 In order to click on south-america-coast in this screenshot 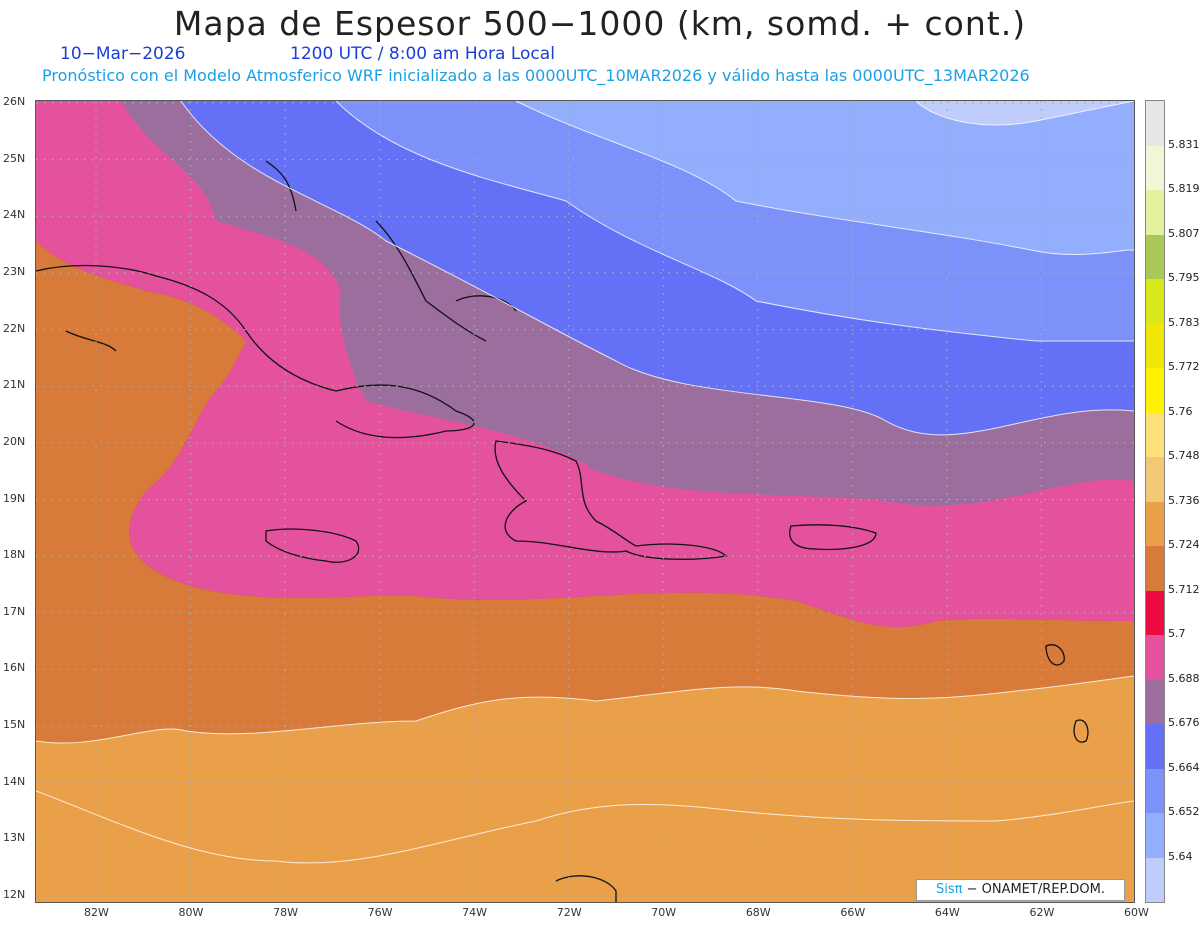, I will do `click(586, 888)`.